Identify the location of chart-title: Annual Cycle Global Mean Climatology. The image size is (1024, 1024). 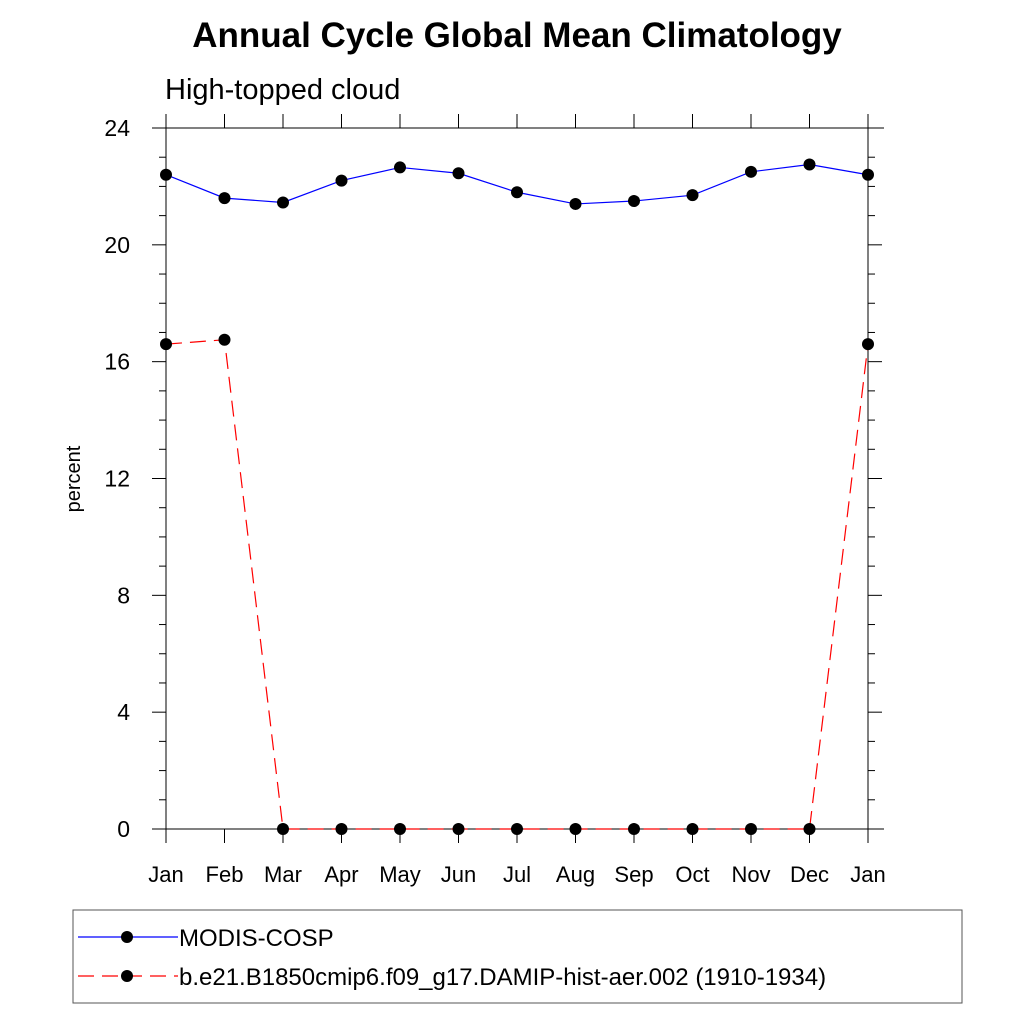
(517, 35).